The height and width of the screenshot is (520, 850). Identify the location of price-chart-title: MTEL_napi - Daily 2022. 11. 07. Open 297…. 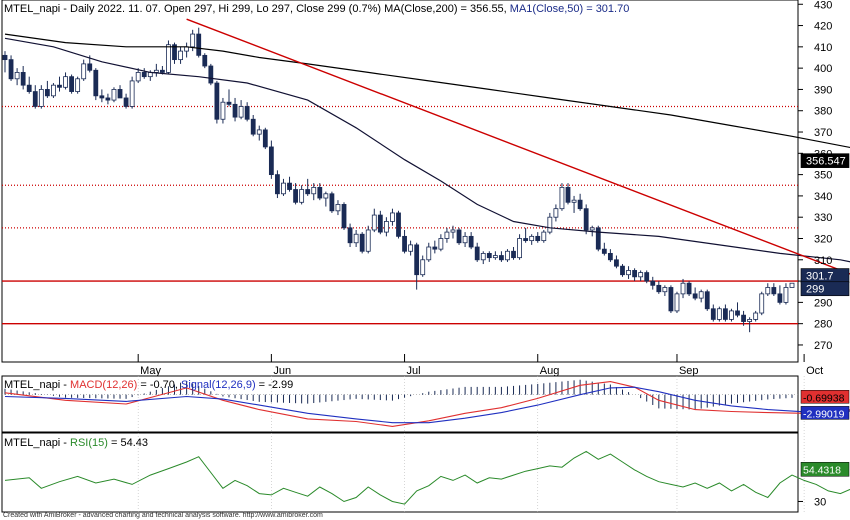
(316, 9).